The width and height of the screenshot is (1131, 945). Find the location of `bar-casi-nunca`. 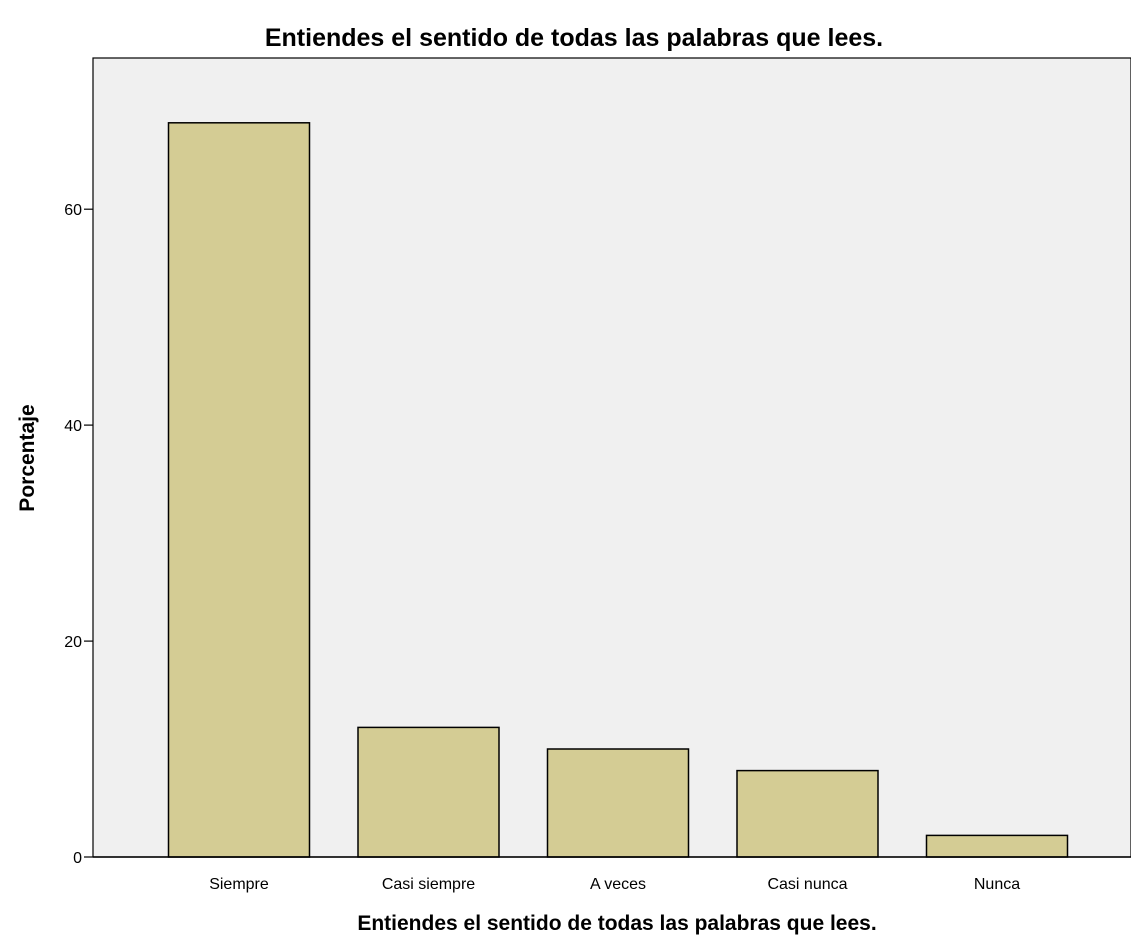

bar-casi-nunca is located at coordinates (807, 813).